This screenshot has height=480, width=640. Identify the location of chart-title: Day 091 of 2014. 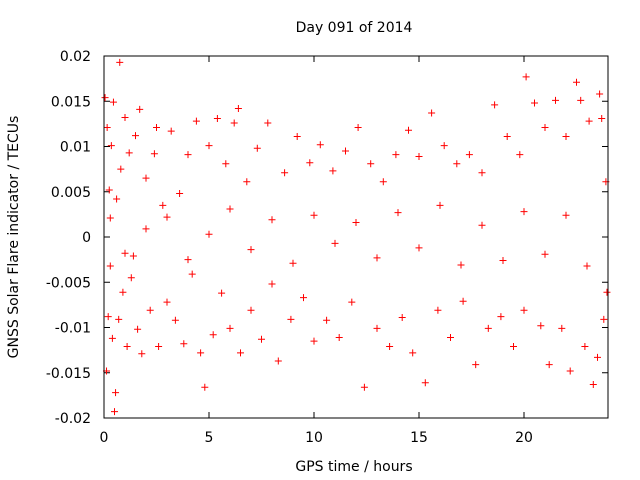
(354, 28).